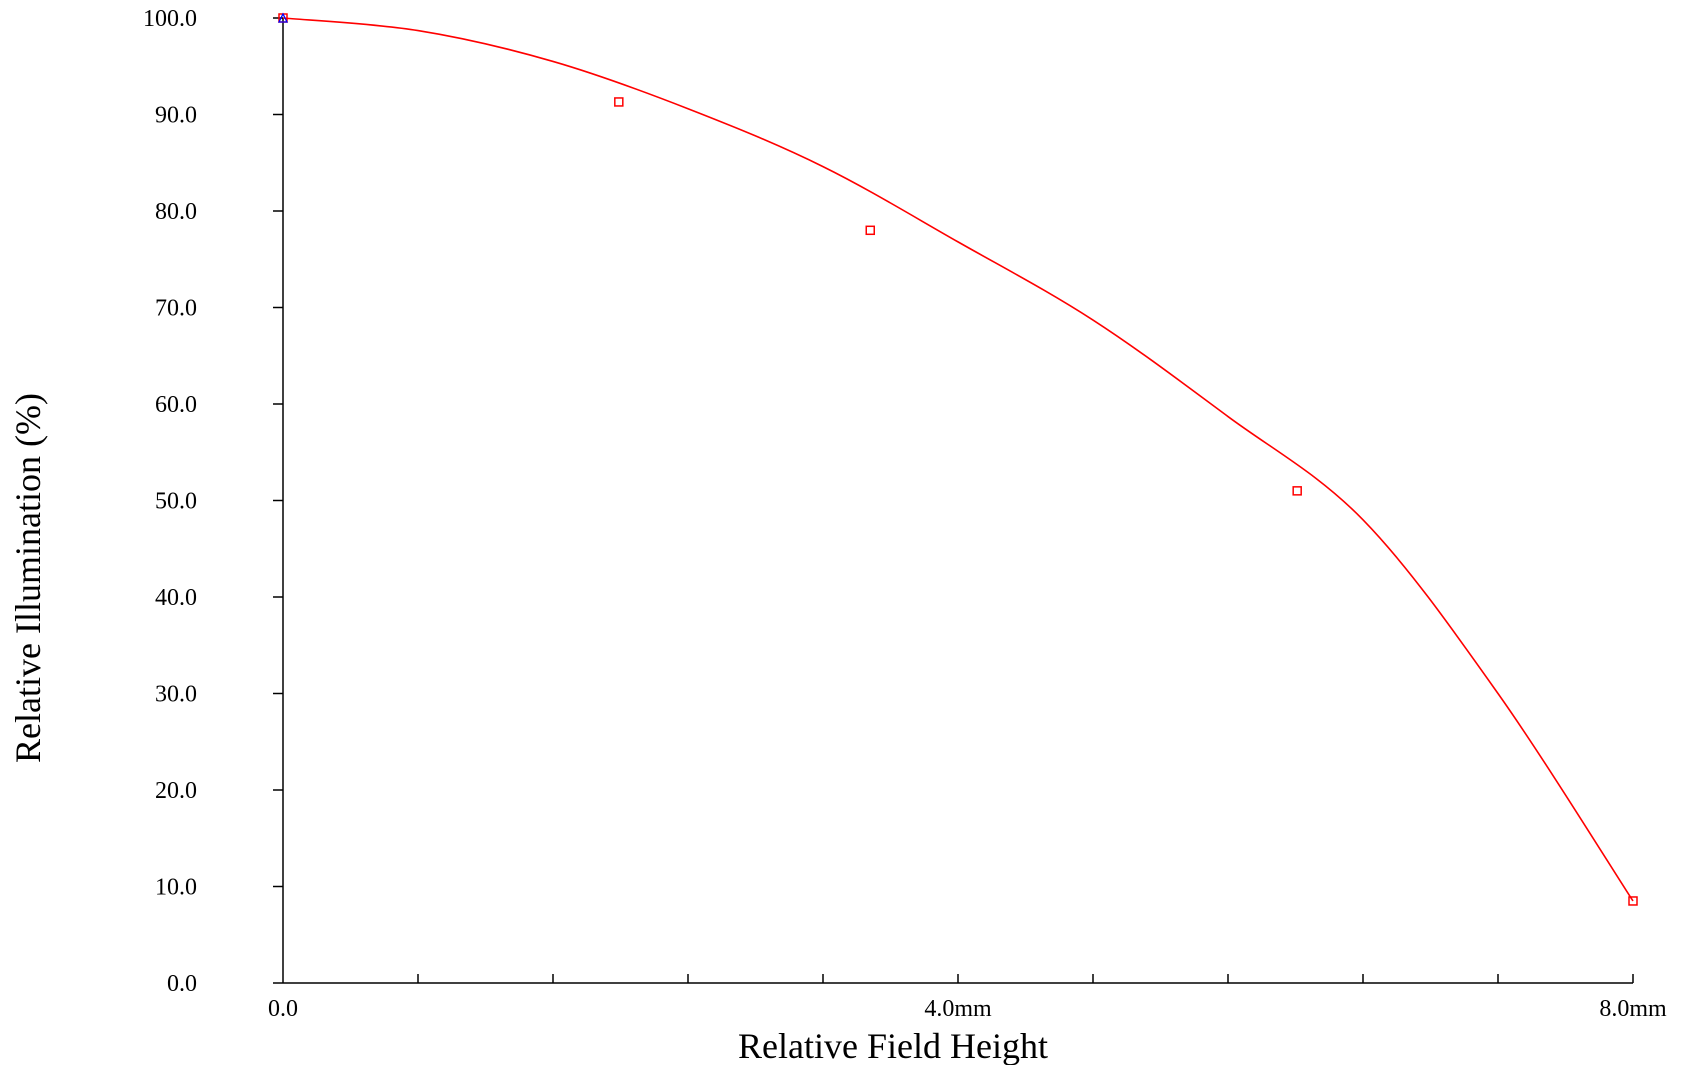 The width and height of the screenshot is (1696, 1065). I want to click on x-tick-label: 8.0mm, so click(1633, 1009).